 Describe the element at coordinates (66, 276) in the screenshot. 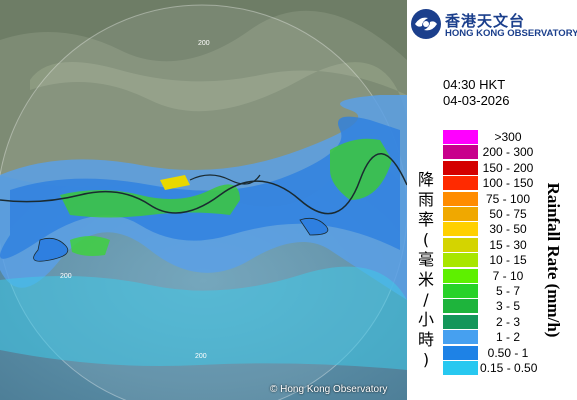

I see `range-ring-label-west: 200` at that location.